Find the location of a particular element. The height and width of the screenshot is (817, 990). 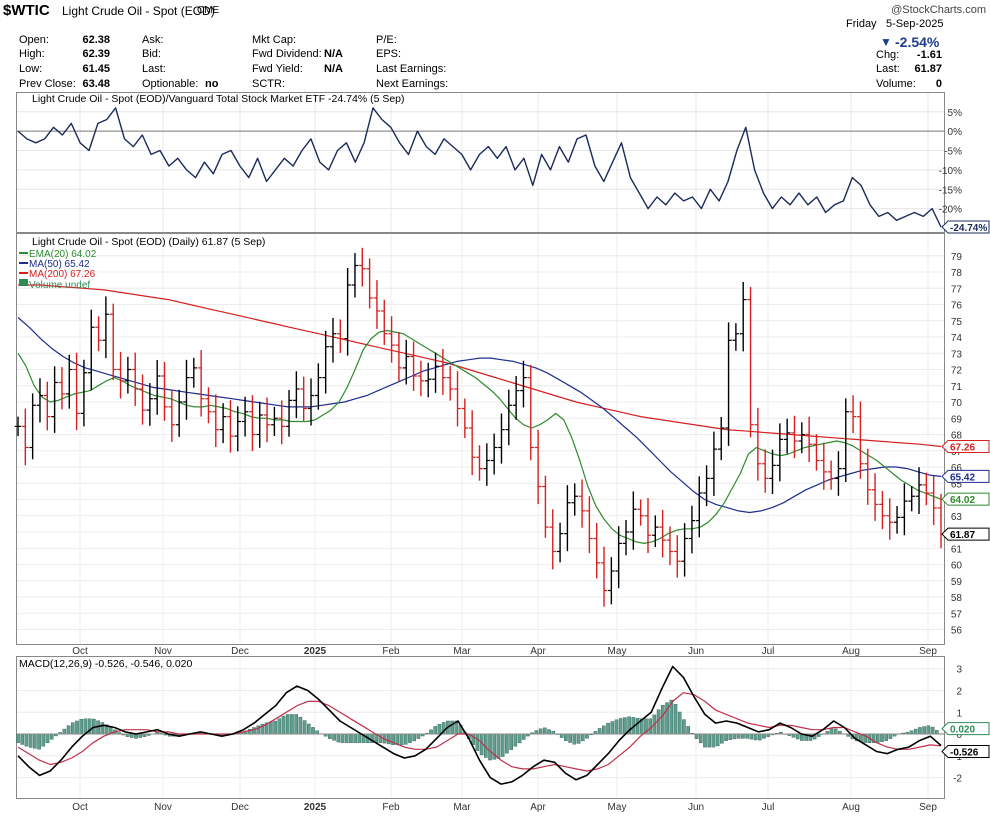

price-x-tick: Aug is located at coordinates (851, 651).